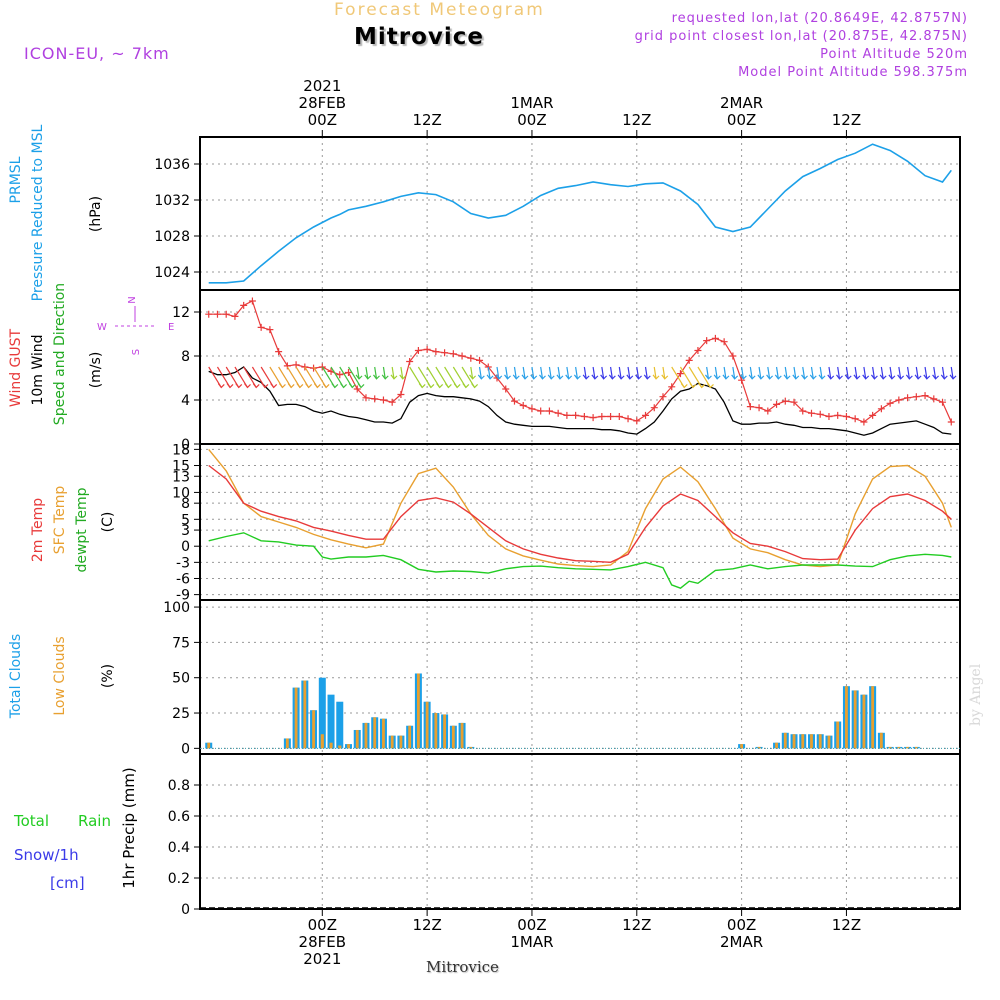 The height and width of the screenshot is (1000, 1000). Describe the element at coordinates (636, 925) in the screenshot. I see `bottom-tick-label: 12Z` at that location.